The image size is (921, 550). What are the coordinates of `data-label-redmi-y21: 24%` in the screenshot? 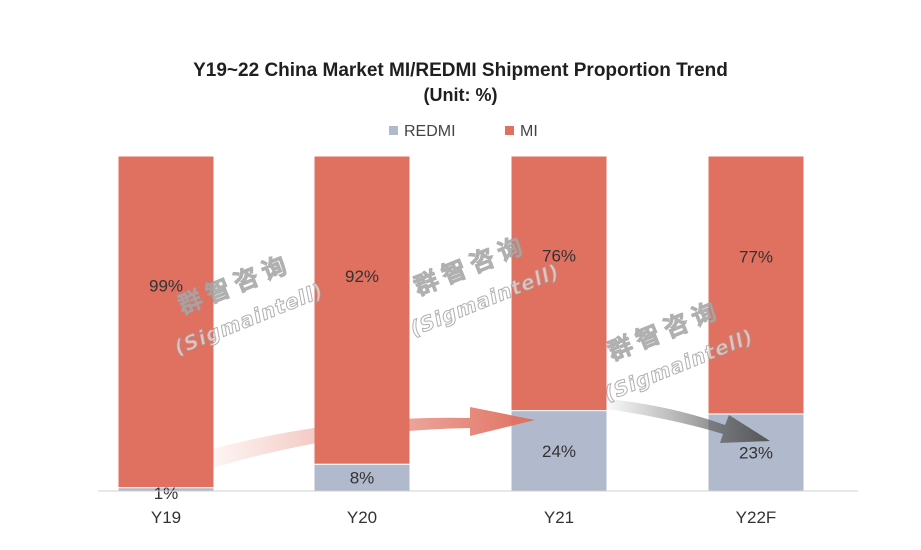 It's located at (559, 451).